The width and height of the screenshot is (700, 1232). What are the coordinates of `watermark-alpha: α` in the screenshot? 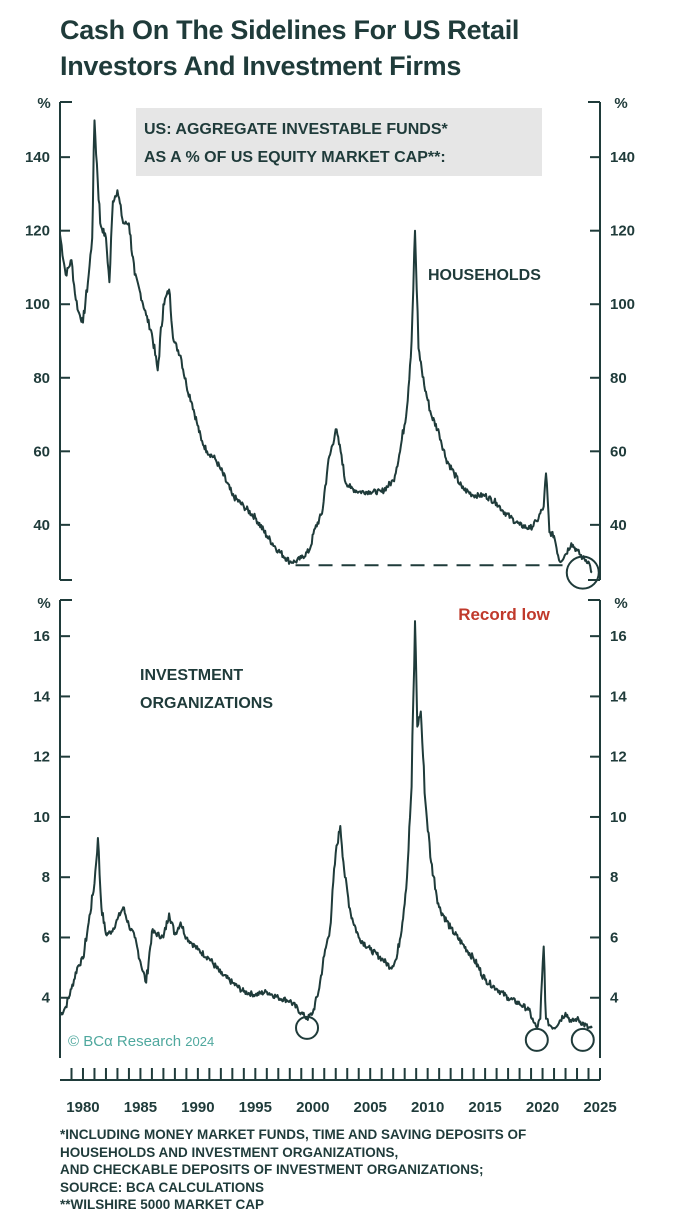 It's located at (108, 1041).